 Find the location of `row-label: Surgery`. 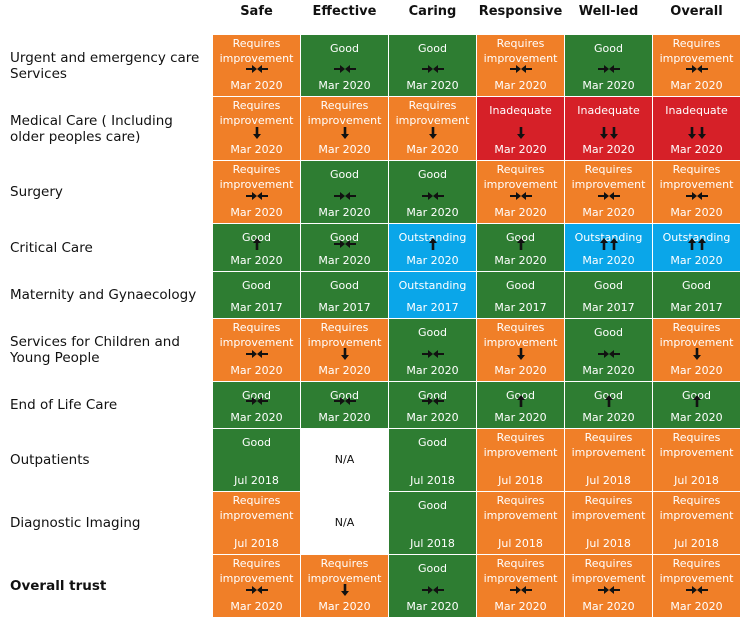

row-label: Surgery is located at coordinates (36, 192).